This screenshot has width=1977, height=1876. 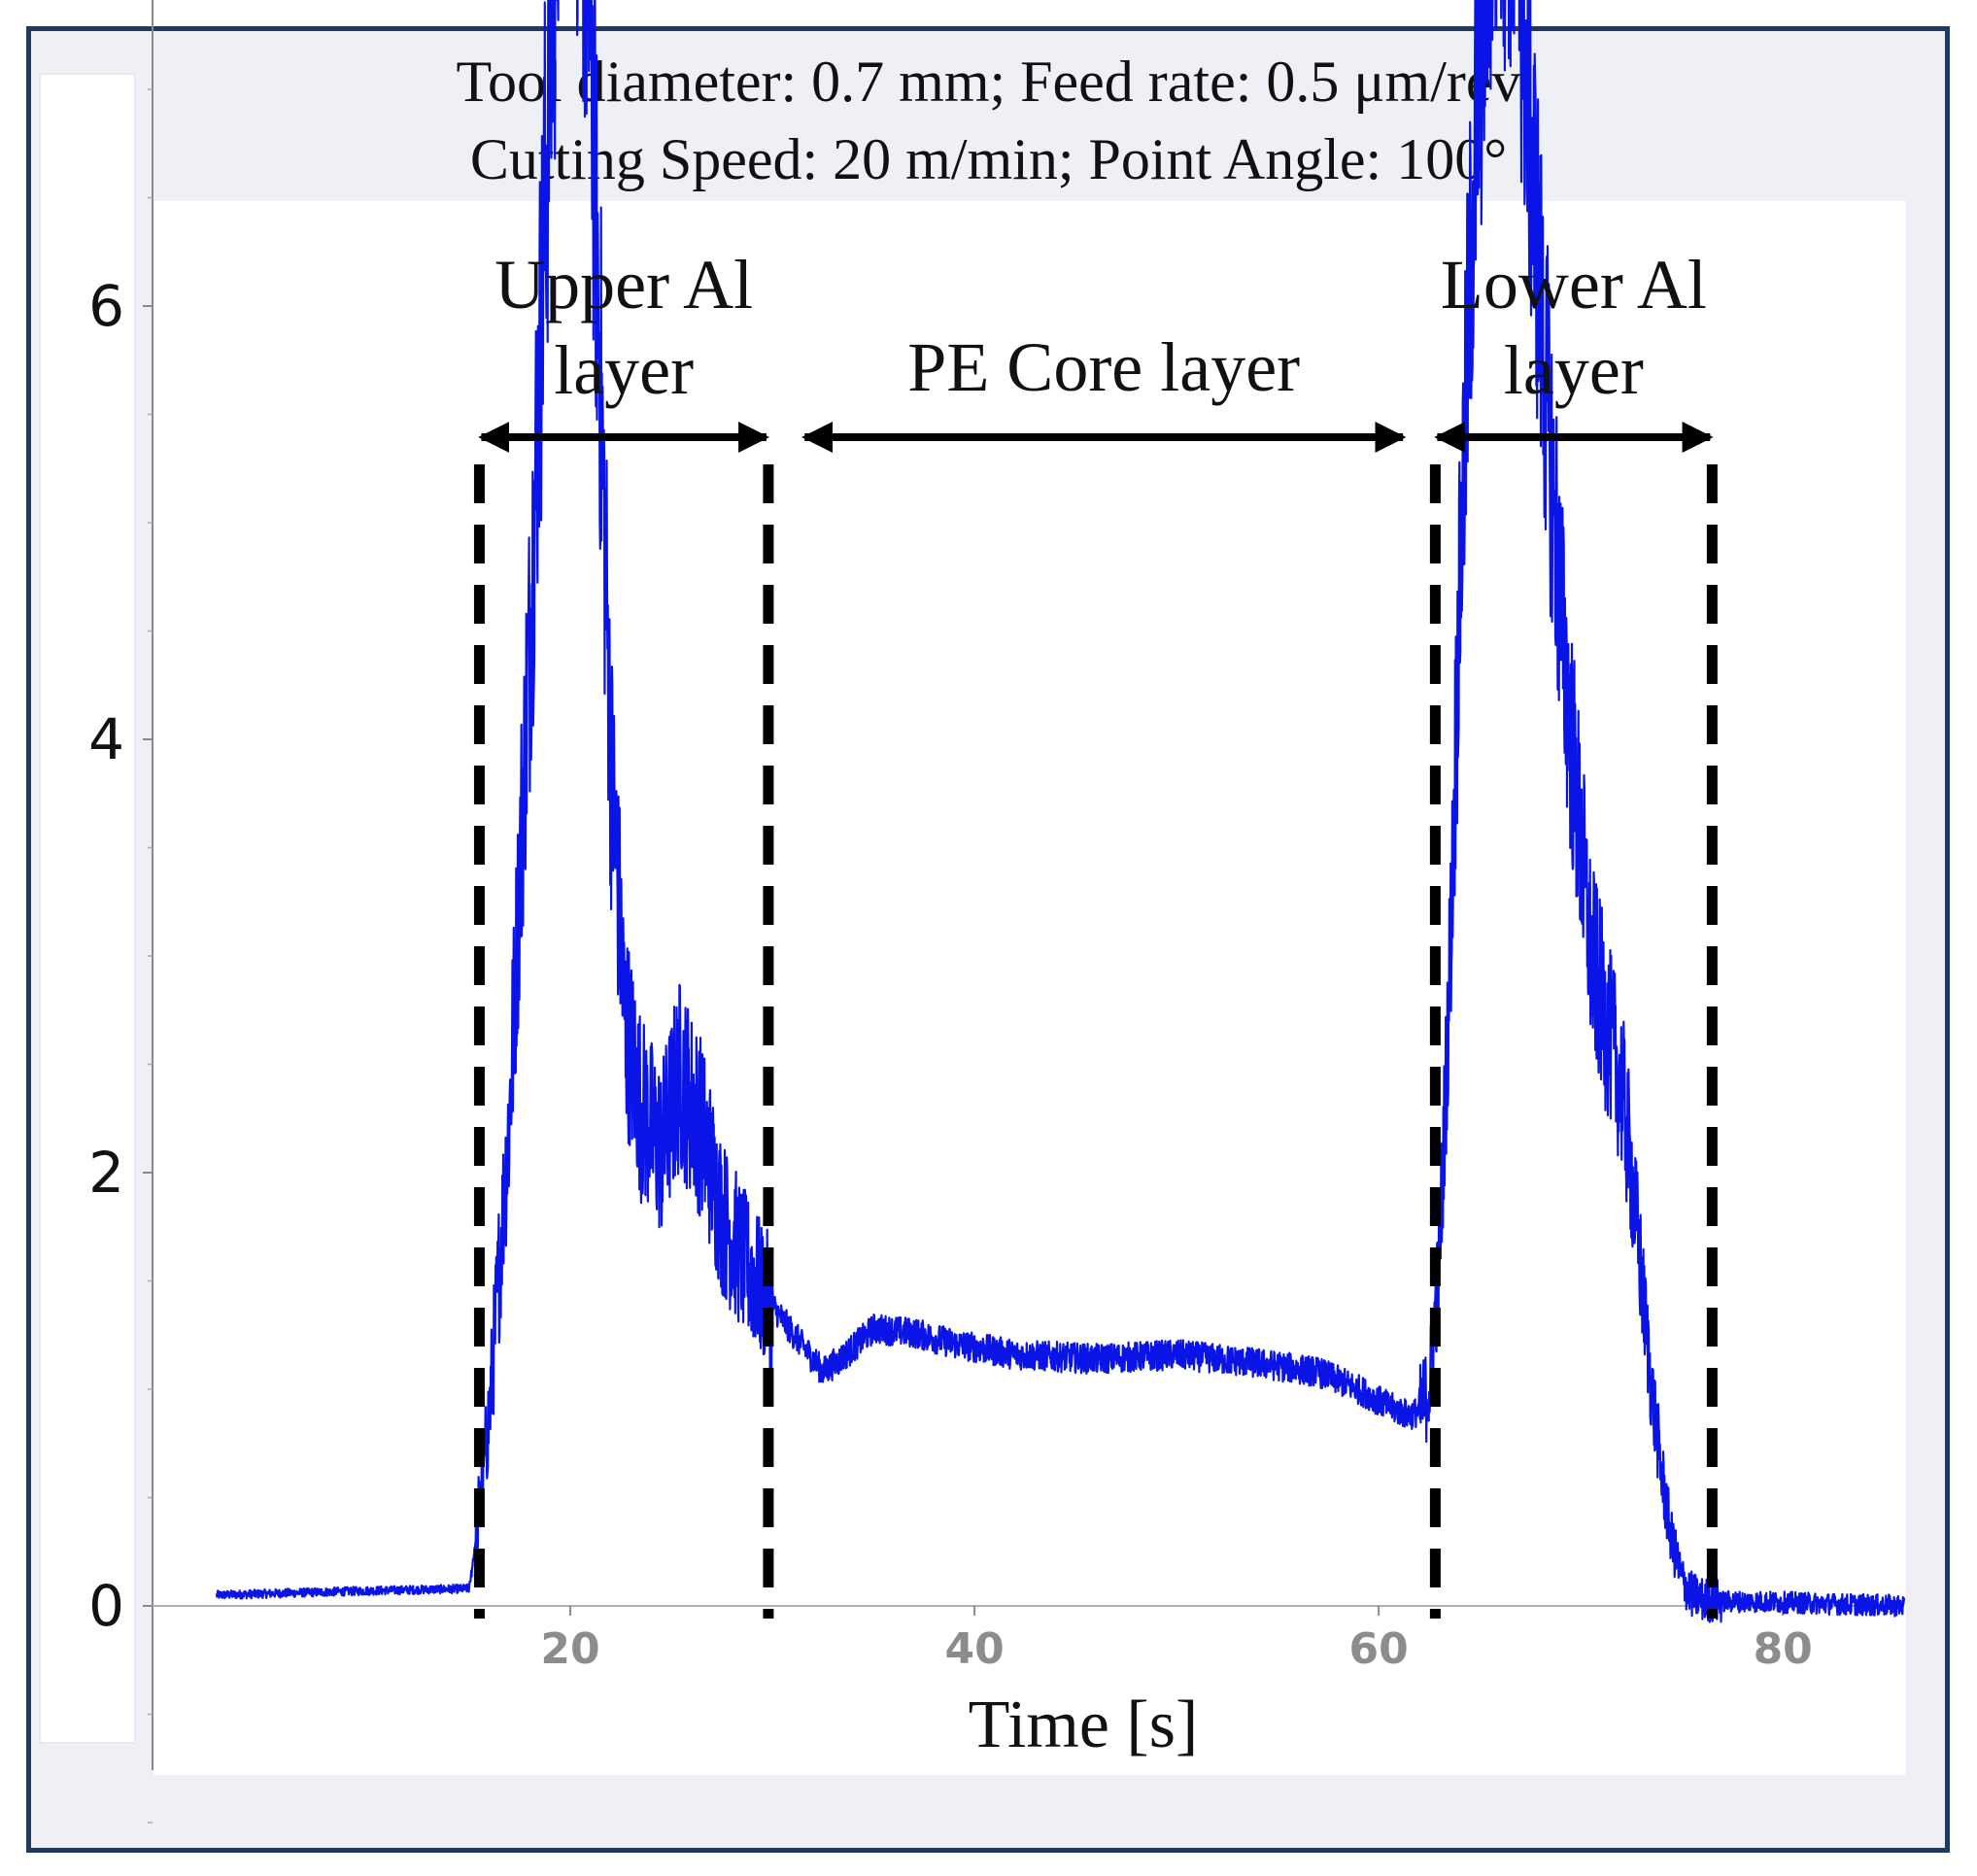 I want to click on annotation-label: PE Core layer, so click(x=1103, y=367).